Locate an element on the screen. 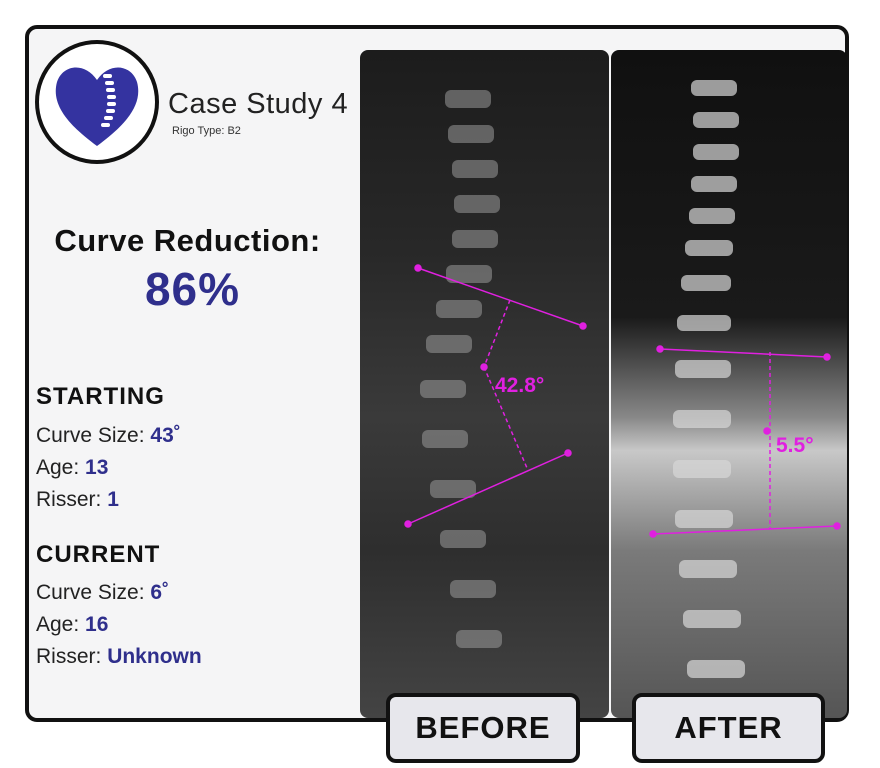 This screenshot has height=768, width=880. logo is located at coordinates (97, 102).